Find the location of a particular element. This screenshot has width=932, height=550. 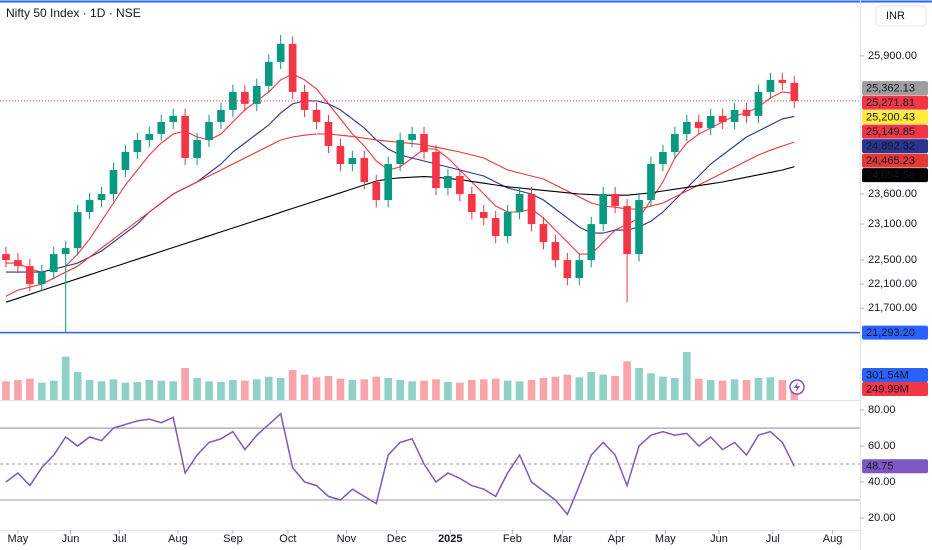

currency-label: INR is located at coordinates (895, 16).